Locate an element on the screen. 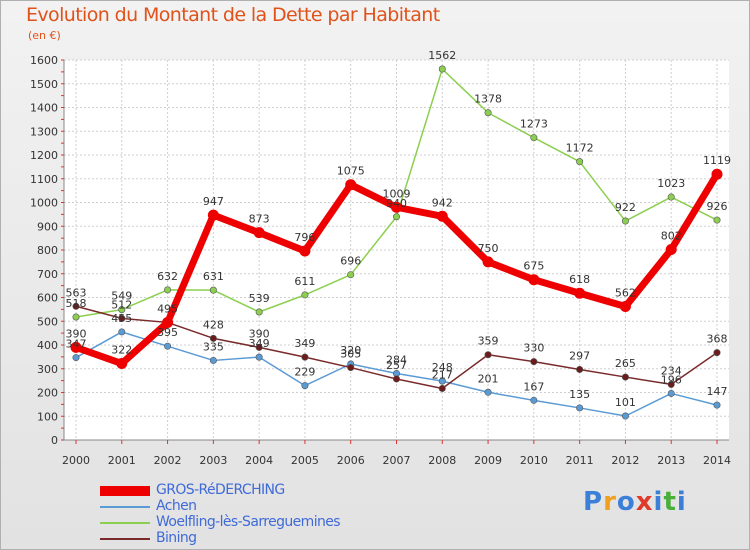  x-tick-label: 2011 is located at coordinates (580, 460).